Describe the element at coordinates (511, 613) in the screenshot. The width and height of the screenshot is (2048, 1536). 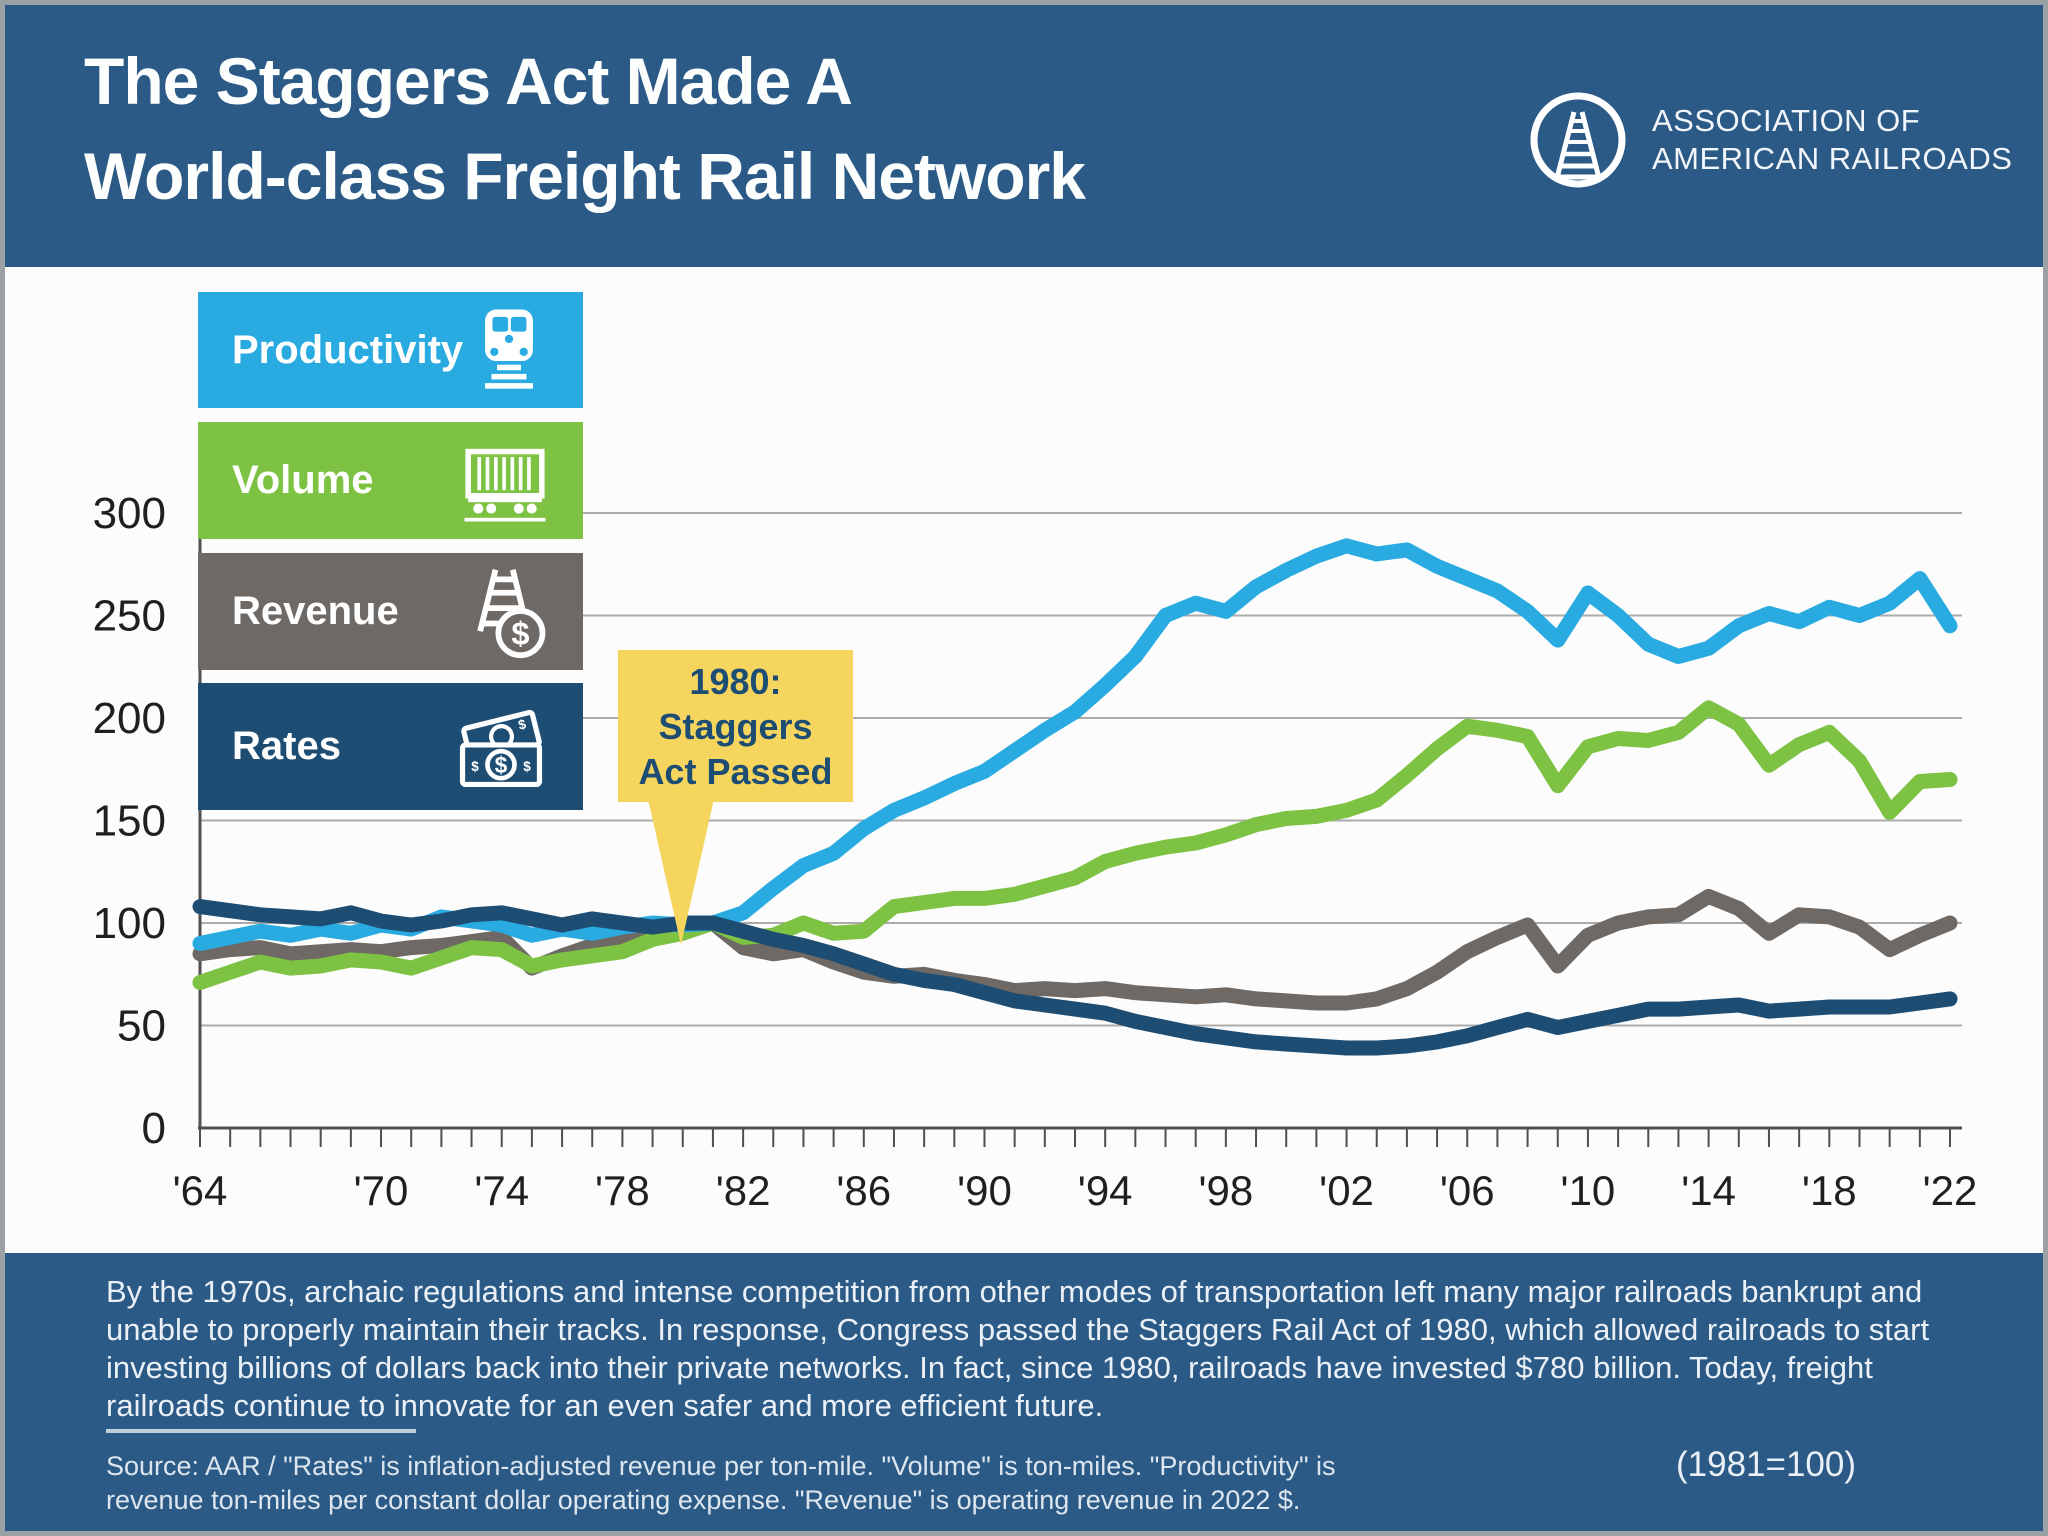
I see `track-dollar-icon: $` at that location.